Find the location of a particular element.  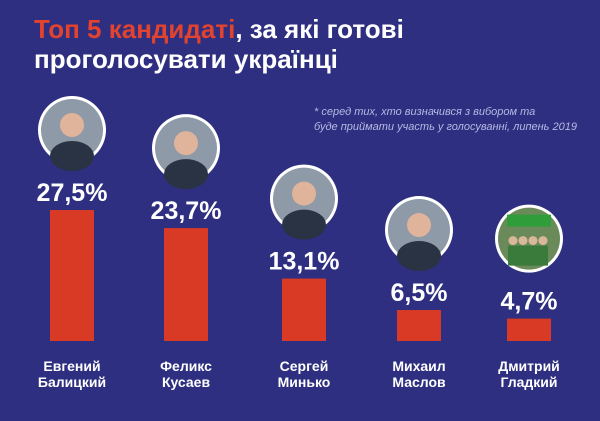

value-label: 6,5% is located at coordinates (419, 293).